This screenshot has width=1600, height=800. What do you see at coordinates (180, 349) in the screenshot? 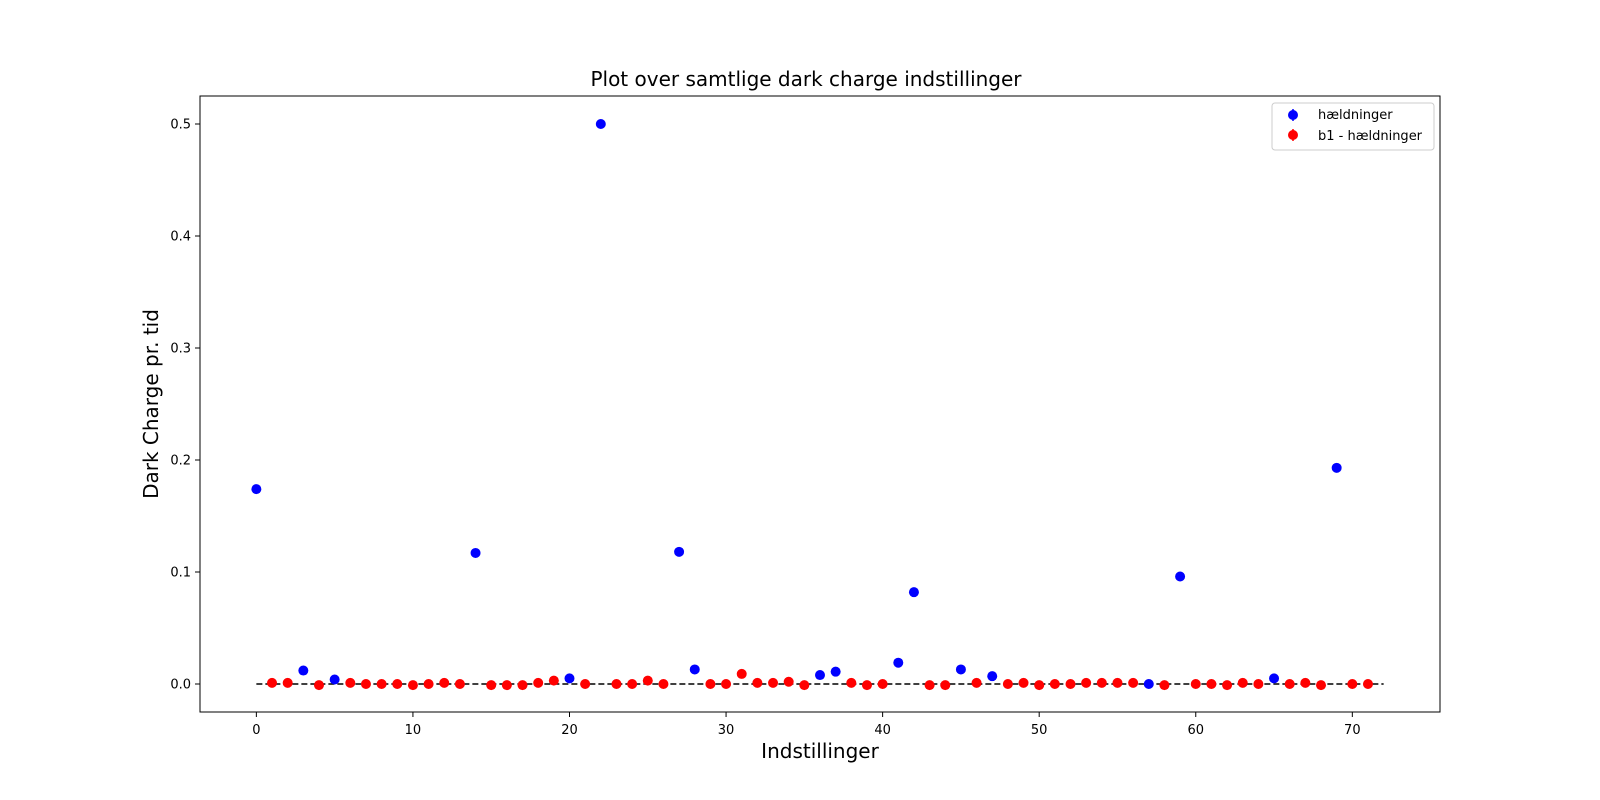
I see `y-tick-label: 0.3` at bounding box center [180, 349].